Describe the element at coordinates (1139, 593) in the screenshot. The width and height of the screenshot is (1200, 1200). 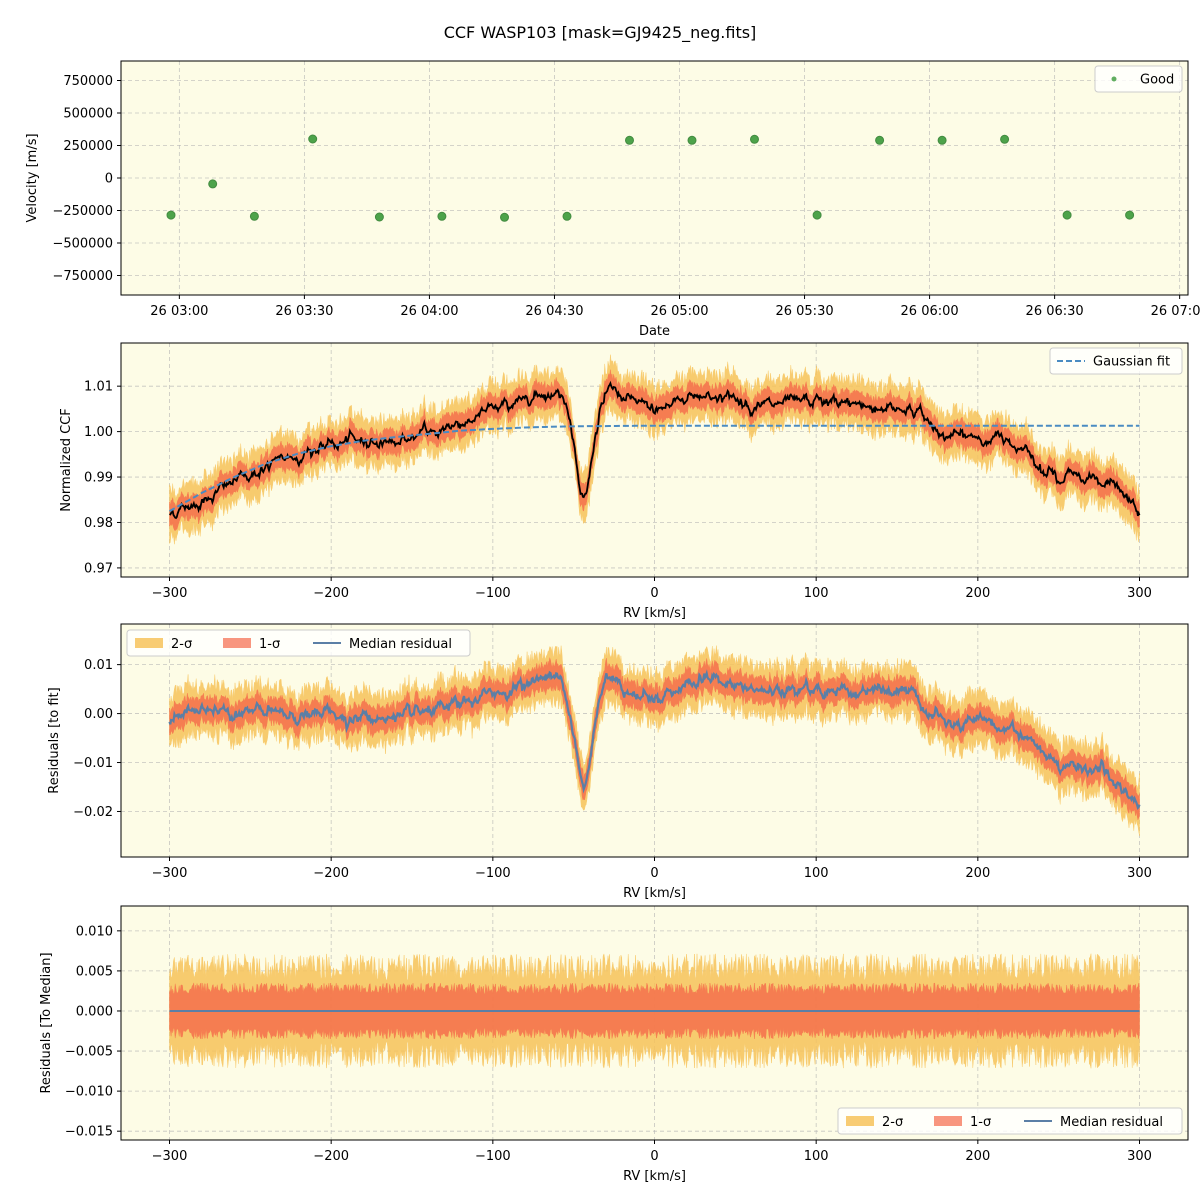
I see `ccf-panel-x-tick-label: 300` at that location.